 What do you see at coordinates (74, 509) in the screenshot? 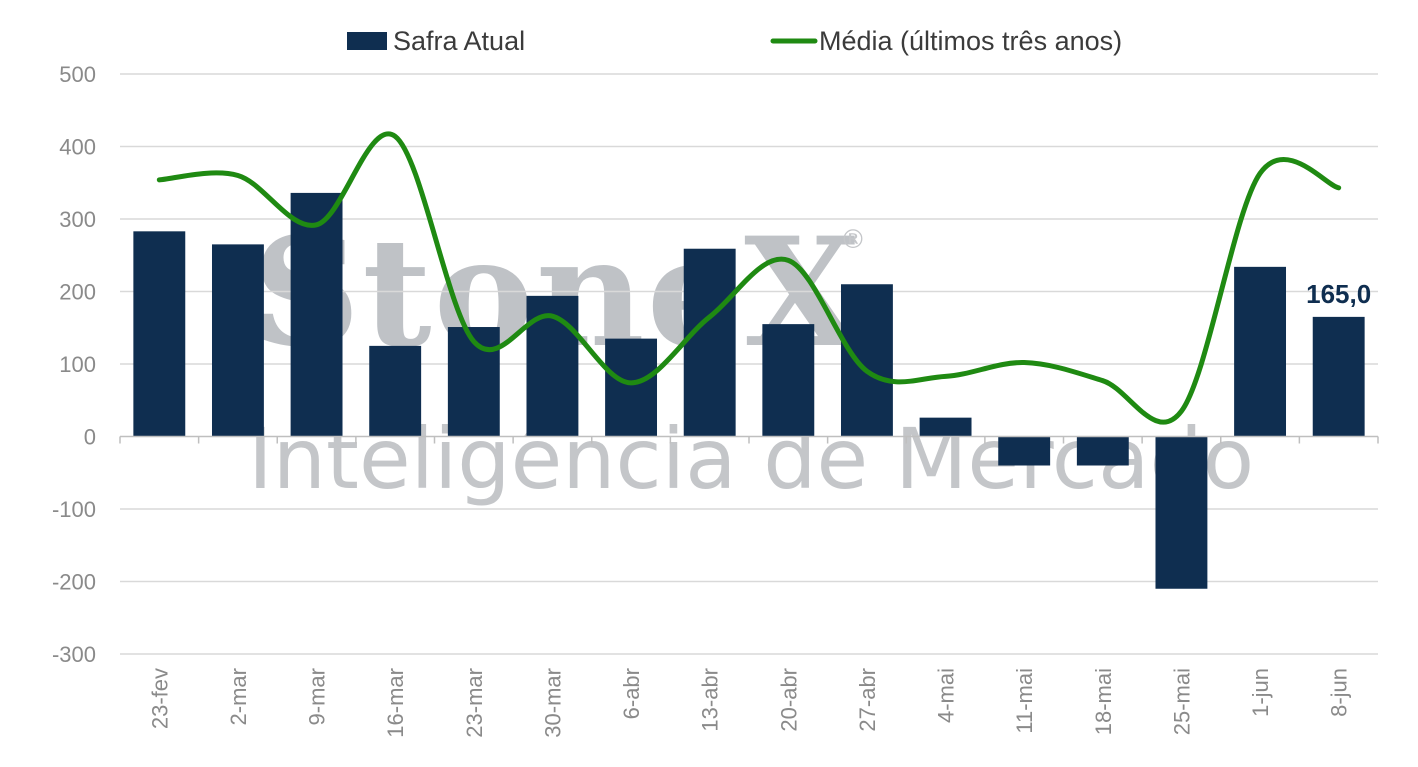
I see `y-tick-label: -100` at bounding box center [74, 509].